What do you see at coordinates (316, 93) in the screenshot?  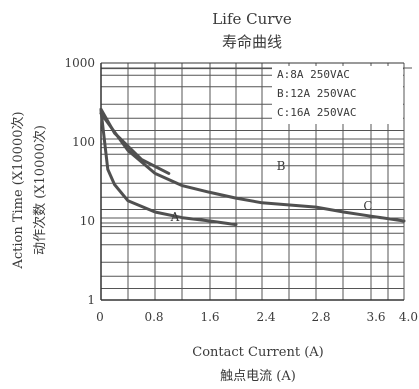 I see `legend-entry: B:12A 250VAC` at bounding box center [316, 93].